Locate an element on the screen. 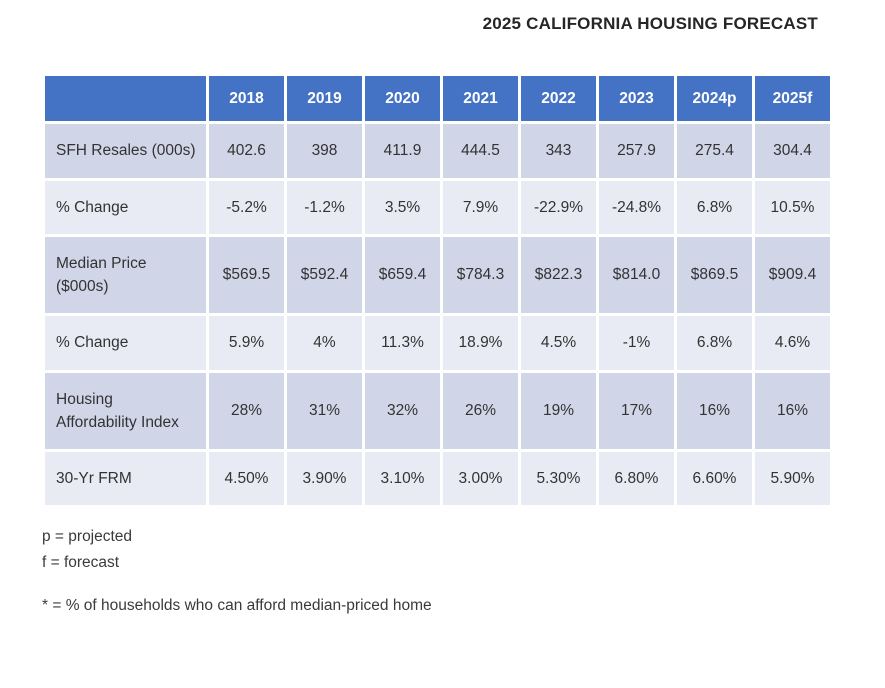  table-row: % Change 5.9% 4% 11.3% 18.9% 4.5% -1% 6.8% 4.6% is located at coordinates (437, 343).